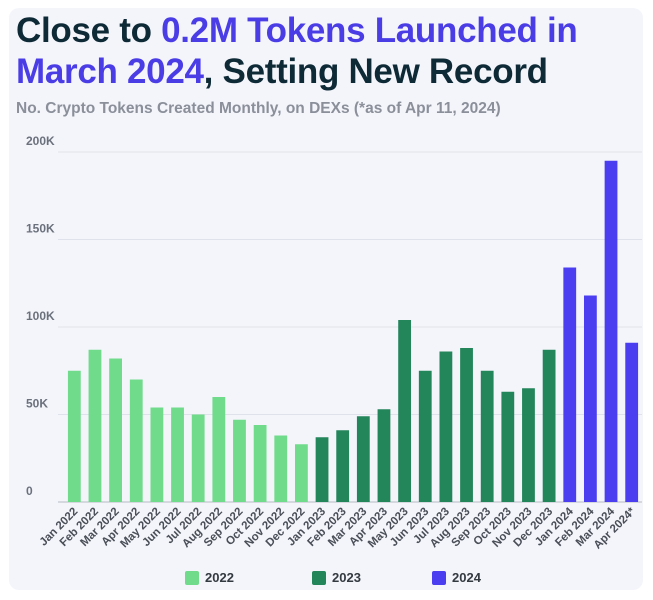  What do you see at coordinates (89, 30) in the screenshot?
I see `title-part-1: Close to` at bounding box center [89, 30].